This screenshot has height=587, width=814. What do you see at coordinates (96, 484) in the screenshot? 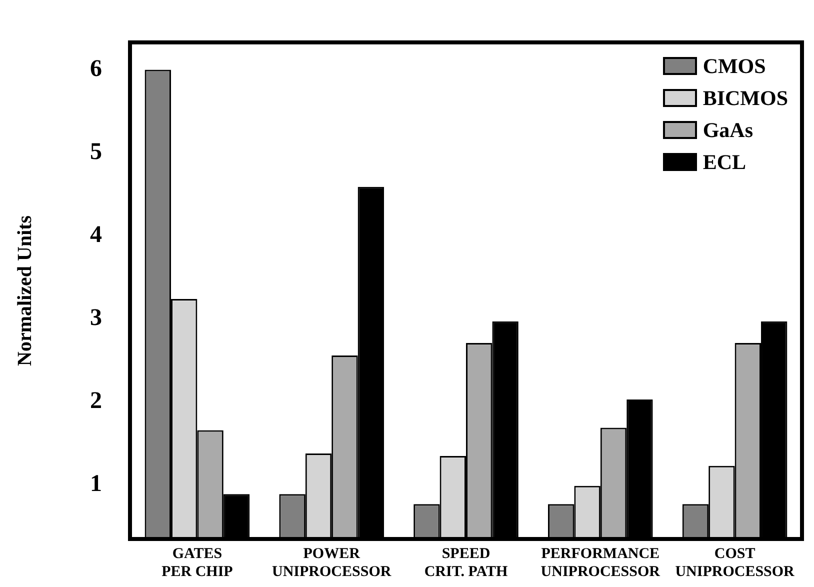
I see `y-tick-label: 1` at bounding box center [96, 484].